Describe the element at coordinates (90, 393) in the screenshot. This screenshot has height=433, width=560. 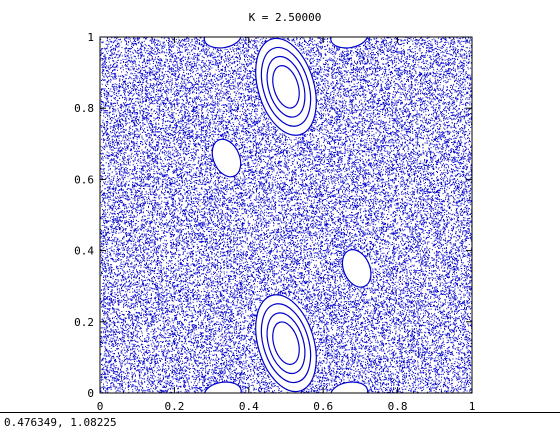
I see `y-tick-label: 0` at that location.